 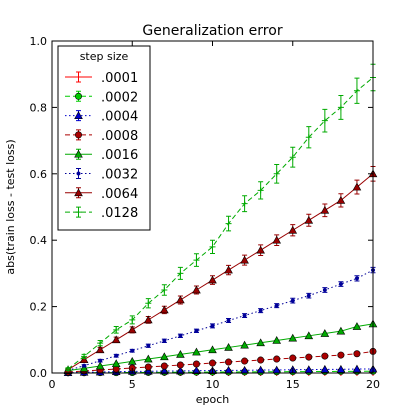 What do you see at coordinates (119, 155) in the screenshot?
I see `legend-label: .0016` at bounding box center [119, 155].